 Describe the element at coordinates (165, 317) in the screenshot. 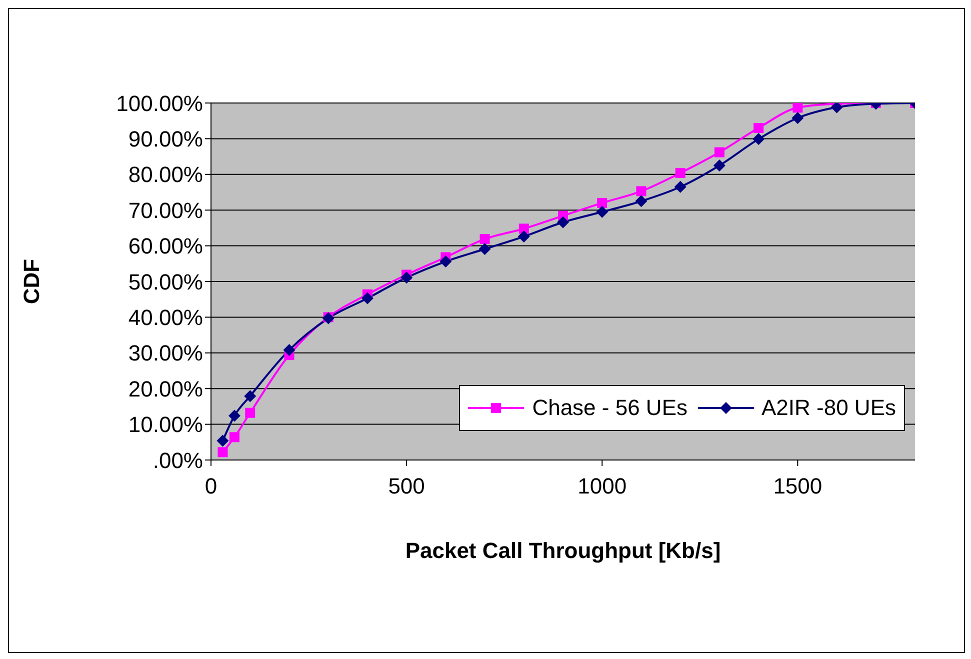

I see `y-tick-label: 40.00%` at that location.